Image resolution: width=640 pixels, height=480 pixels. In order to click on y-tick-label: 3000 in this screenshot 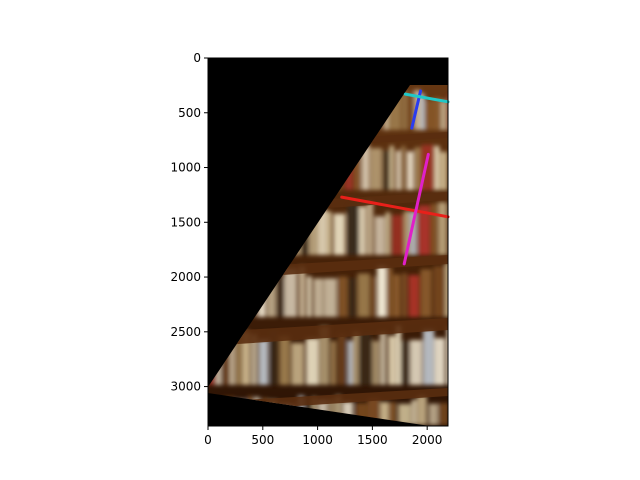, I will do `click(185, 387)`.